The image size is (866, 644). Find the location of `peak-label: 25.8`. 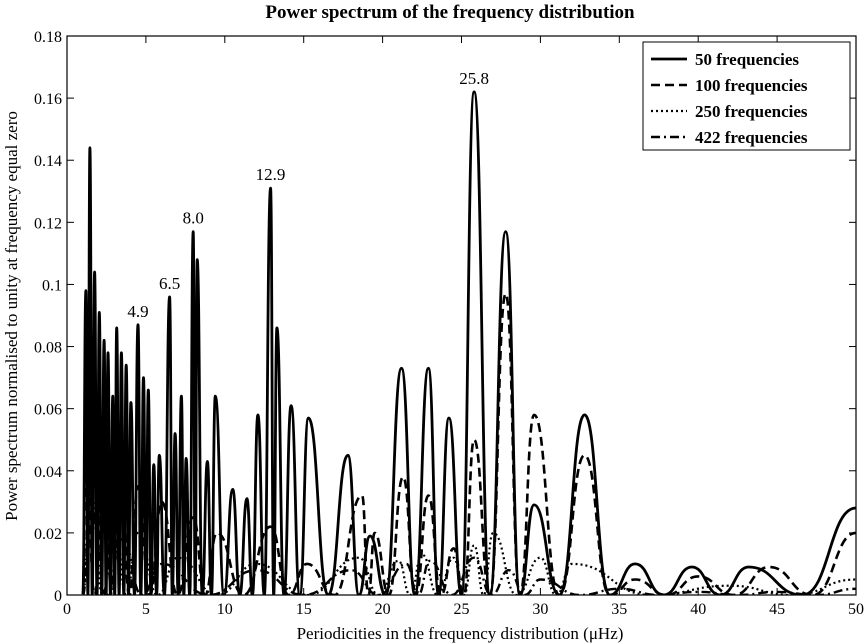

peak-label: 25.8 is located at coordinates (474, 78).